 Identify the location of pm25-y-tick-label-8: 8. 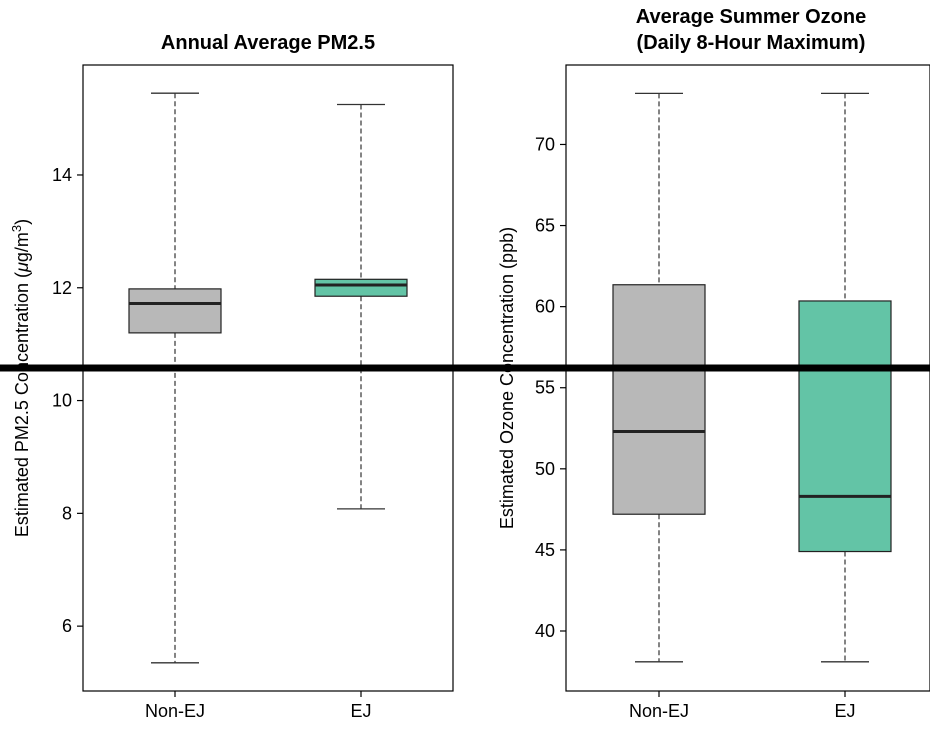
(67, 513).